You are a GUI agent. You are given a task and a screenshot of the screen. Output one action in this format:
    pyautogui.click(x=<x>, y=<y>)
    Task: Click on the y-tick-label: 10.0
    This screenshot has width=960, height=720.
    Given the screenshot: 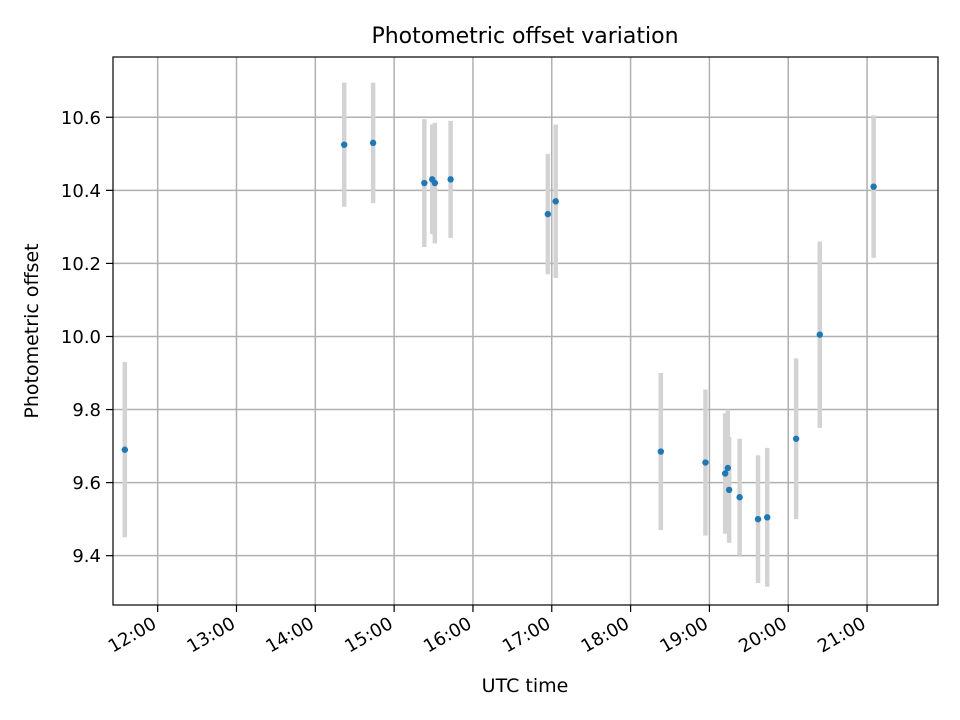 What is the action you would take?
    pyautogui.click(x=81, y=337)
    